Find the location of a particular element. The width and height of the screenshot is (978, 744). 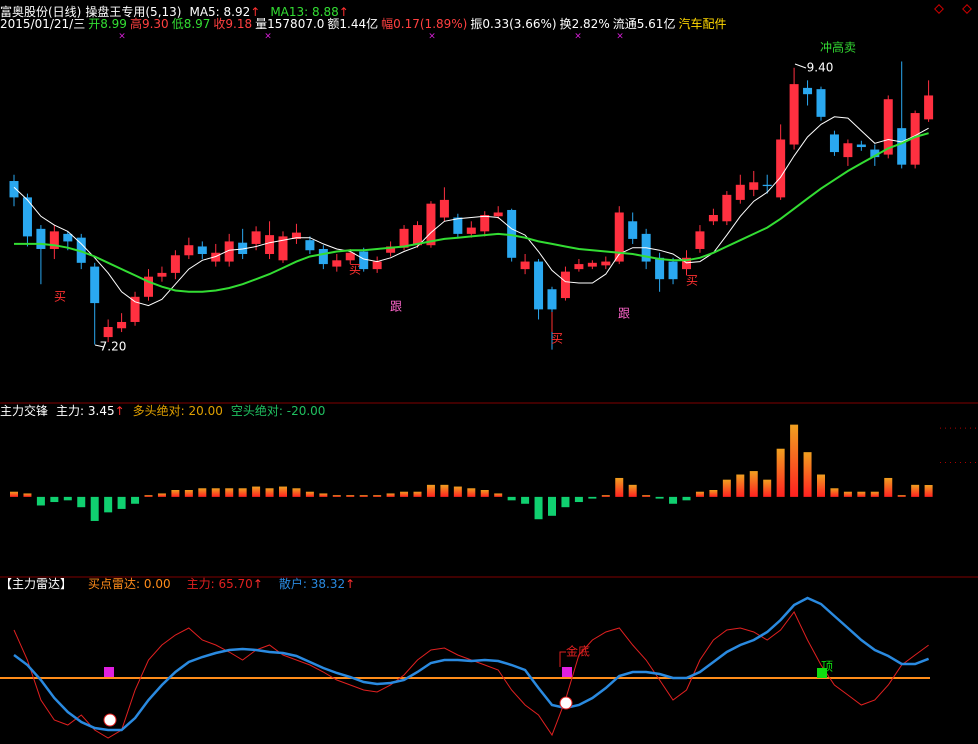

annotation: 冲高卖 is located at coordinates (838, 47).